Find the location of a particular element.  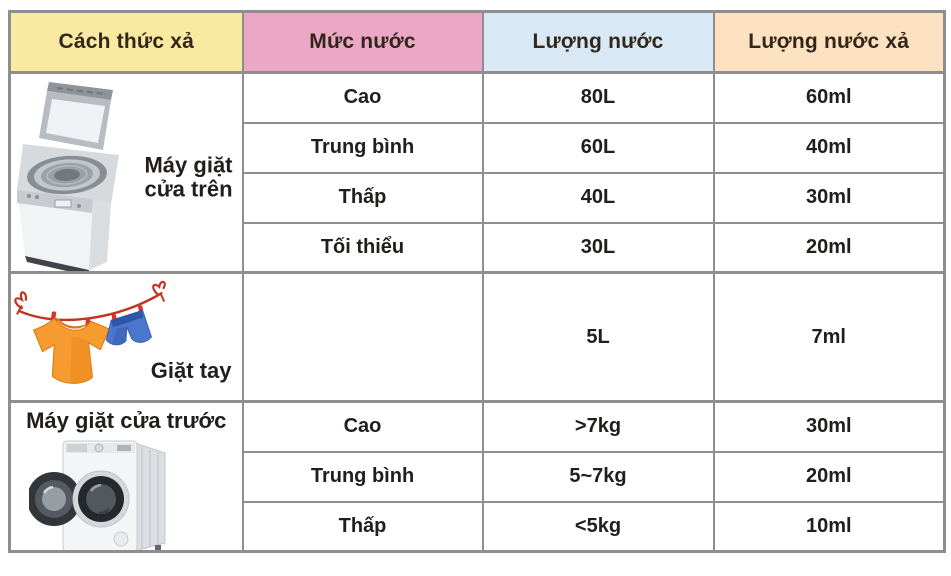

cell-level is located at coordinates (362, 337).